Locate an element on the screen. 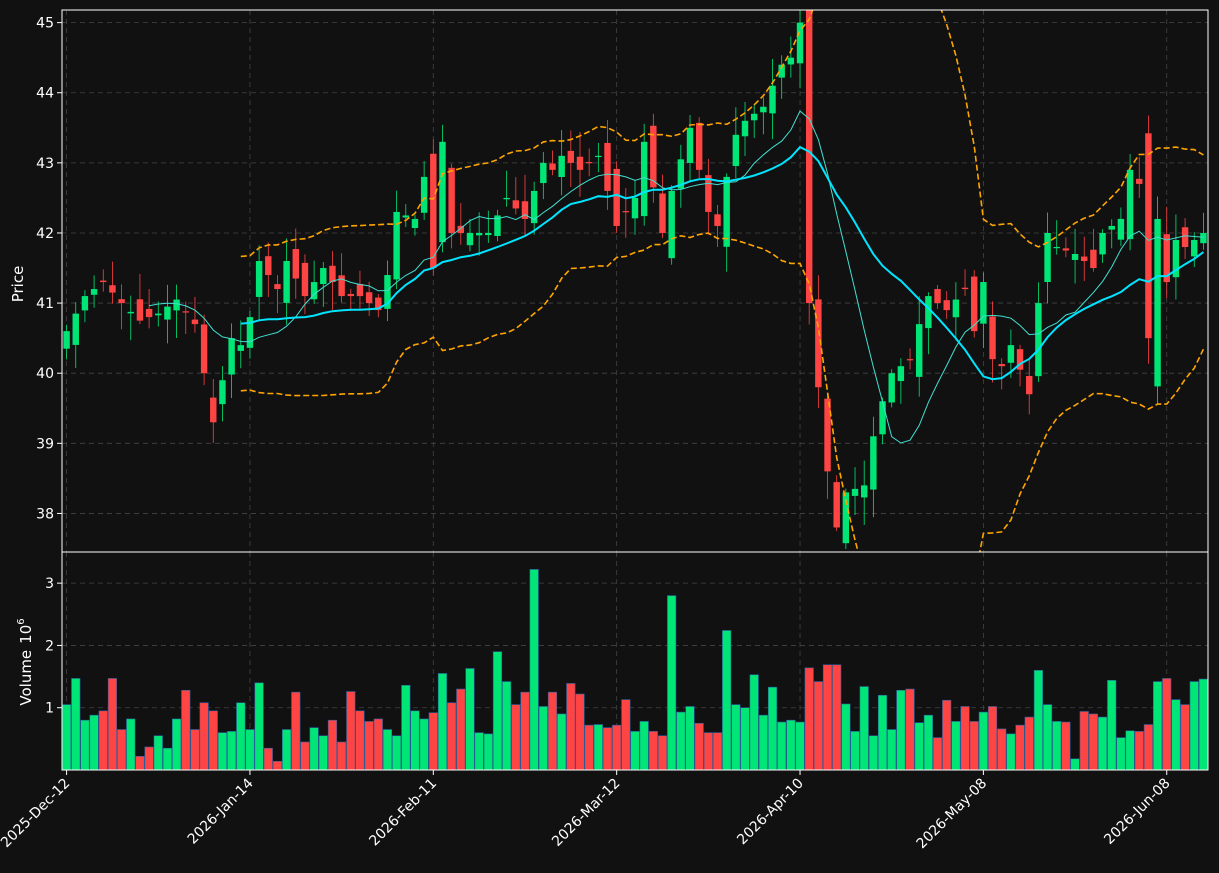  volume-axis: 1 2 3 is located at coordinates (53, 646).